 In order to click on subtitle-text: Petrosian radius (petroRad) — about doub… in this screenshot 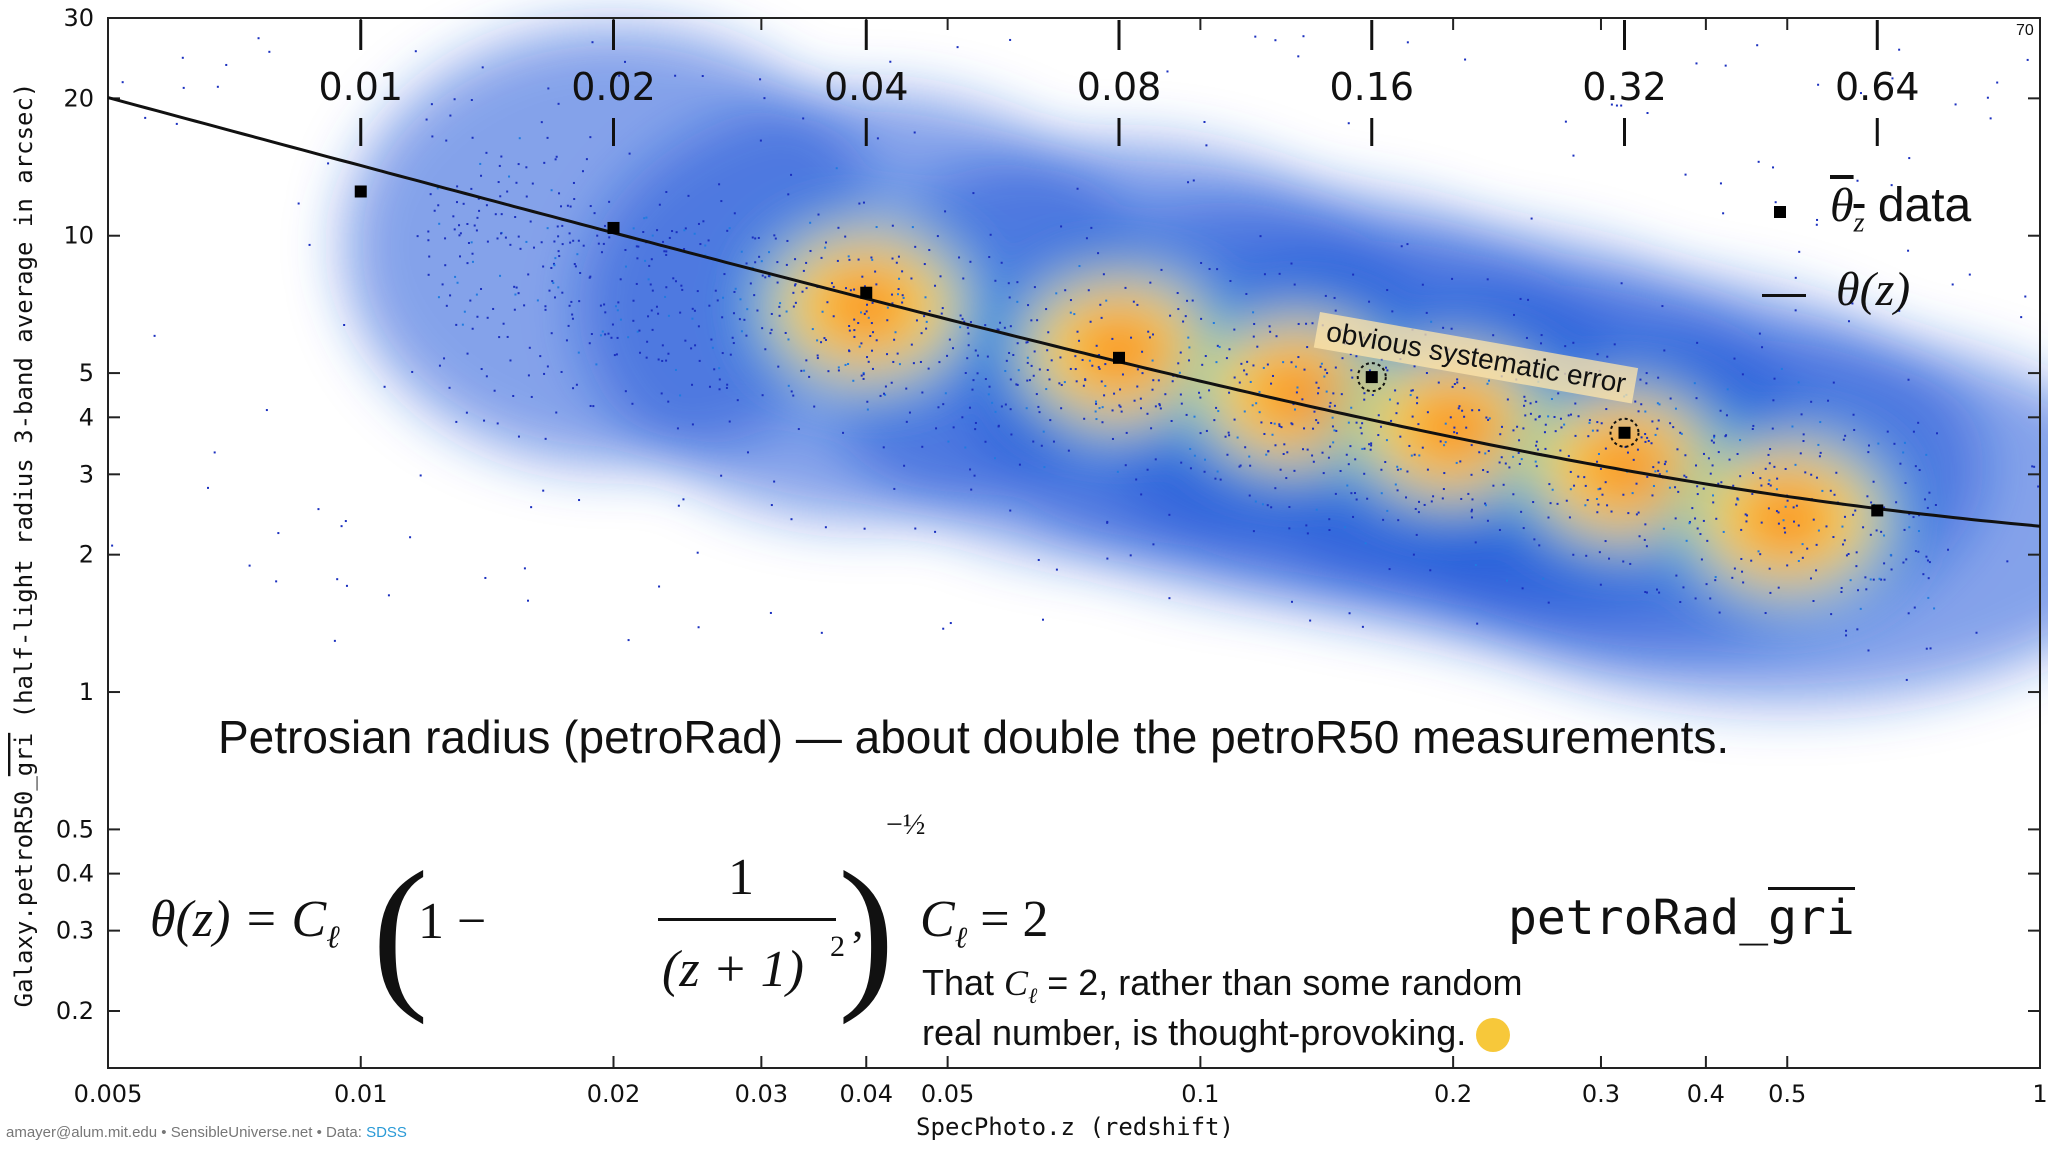, I will do `click(974, 737)`.